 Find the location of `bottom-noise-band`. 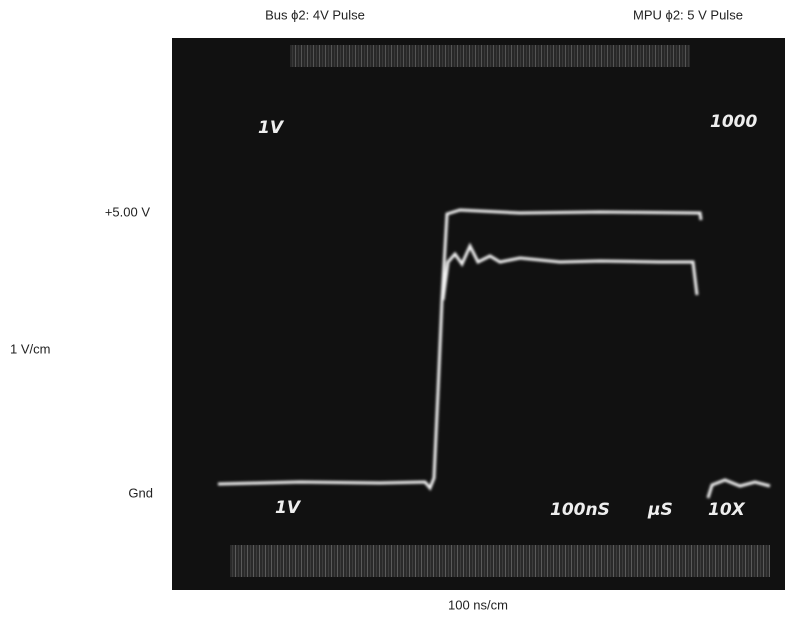

bottom-noise-band is located at coordinates (500, 561).